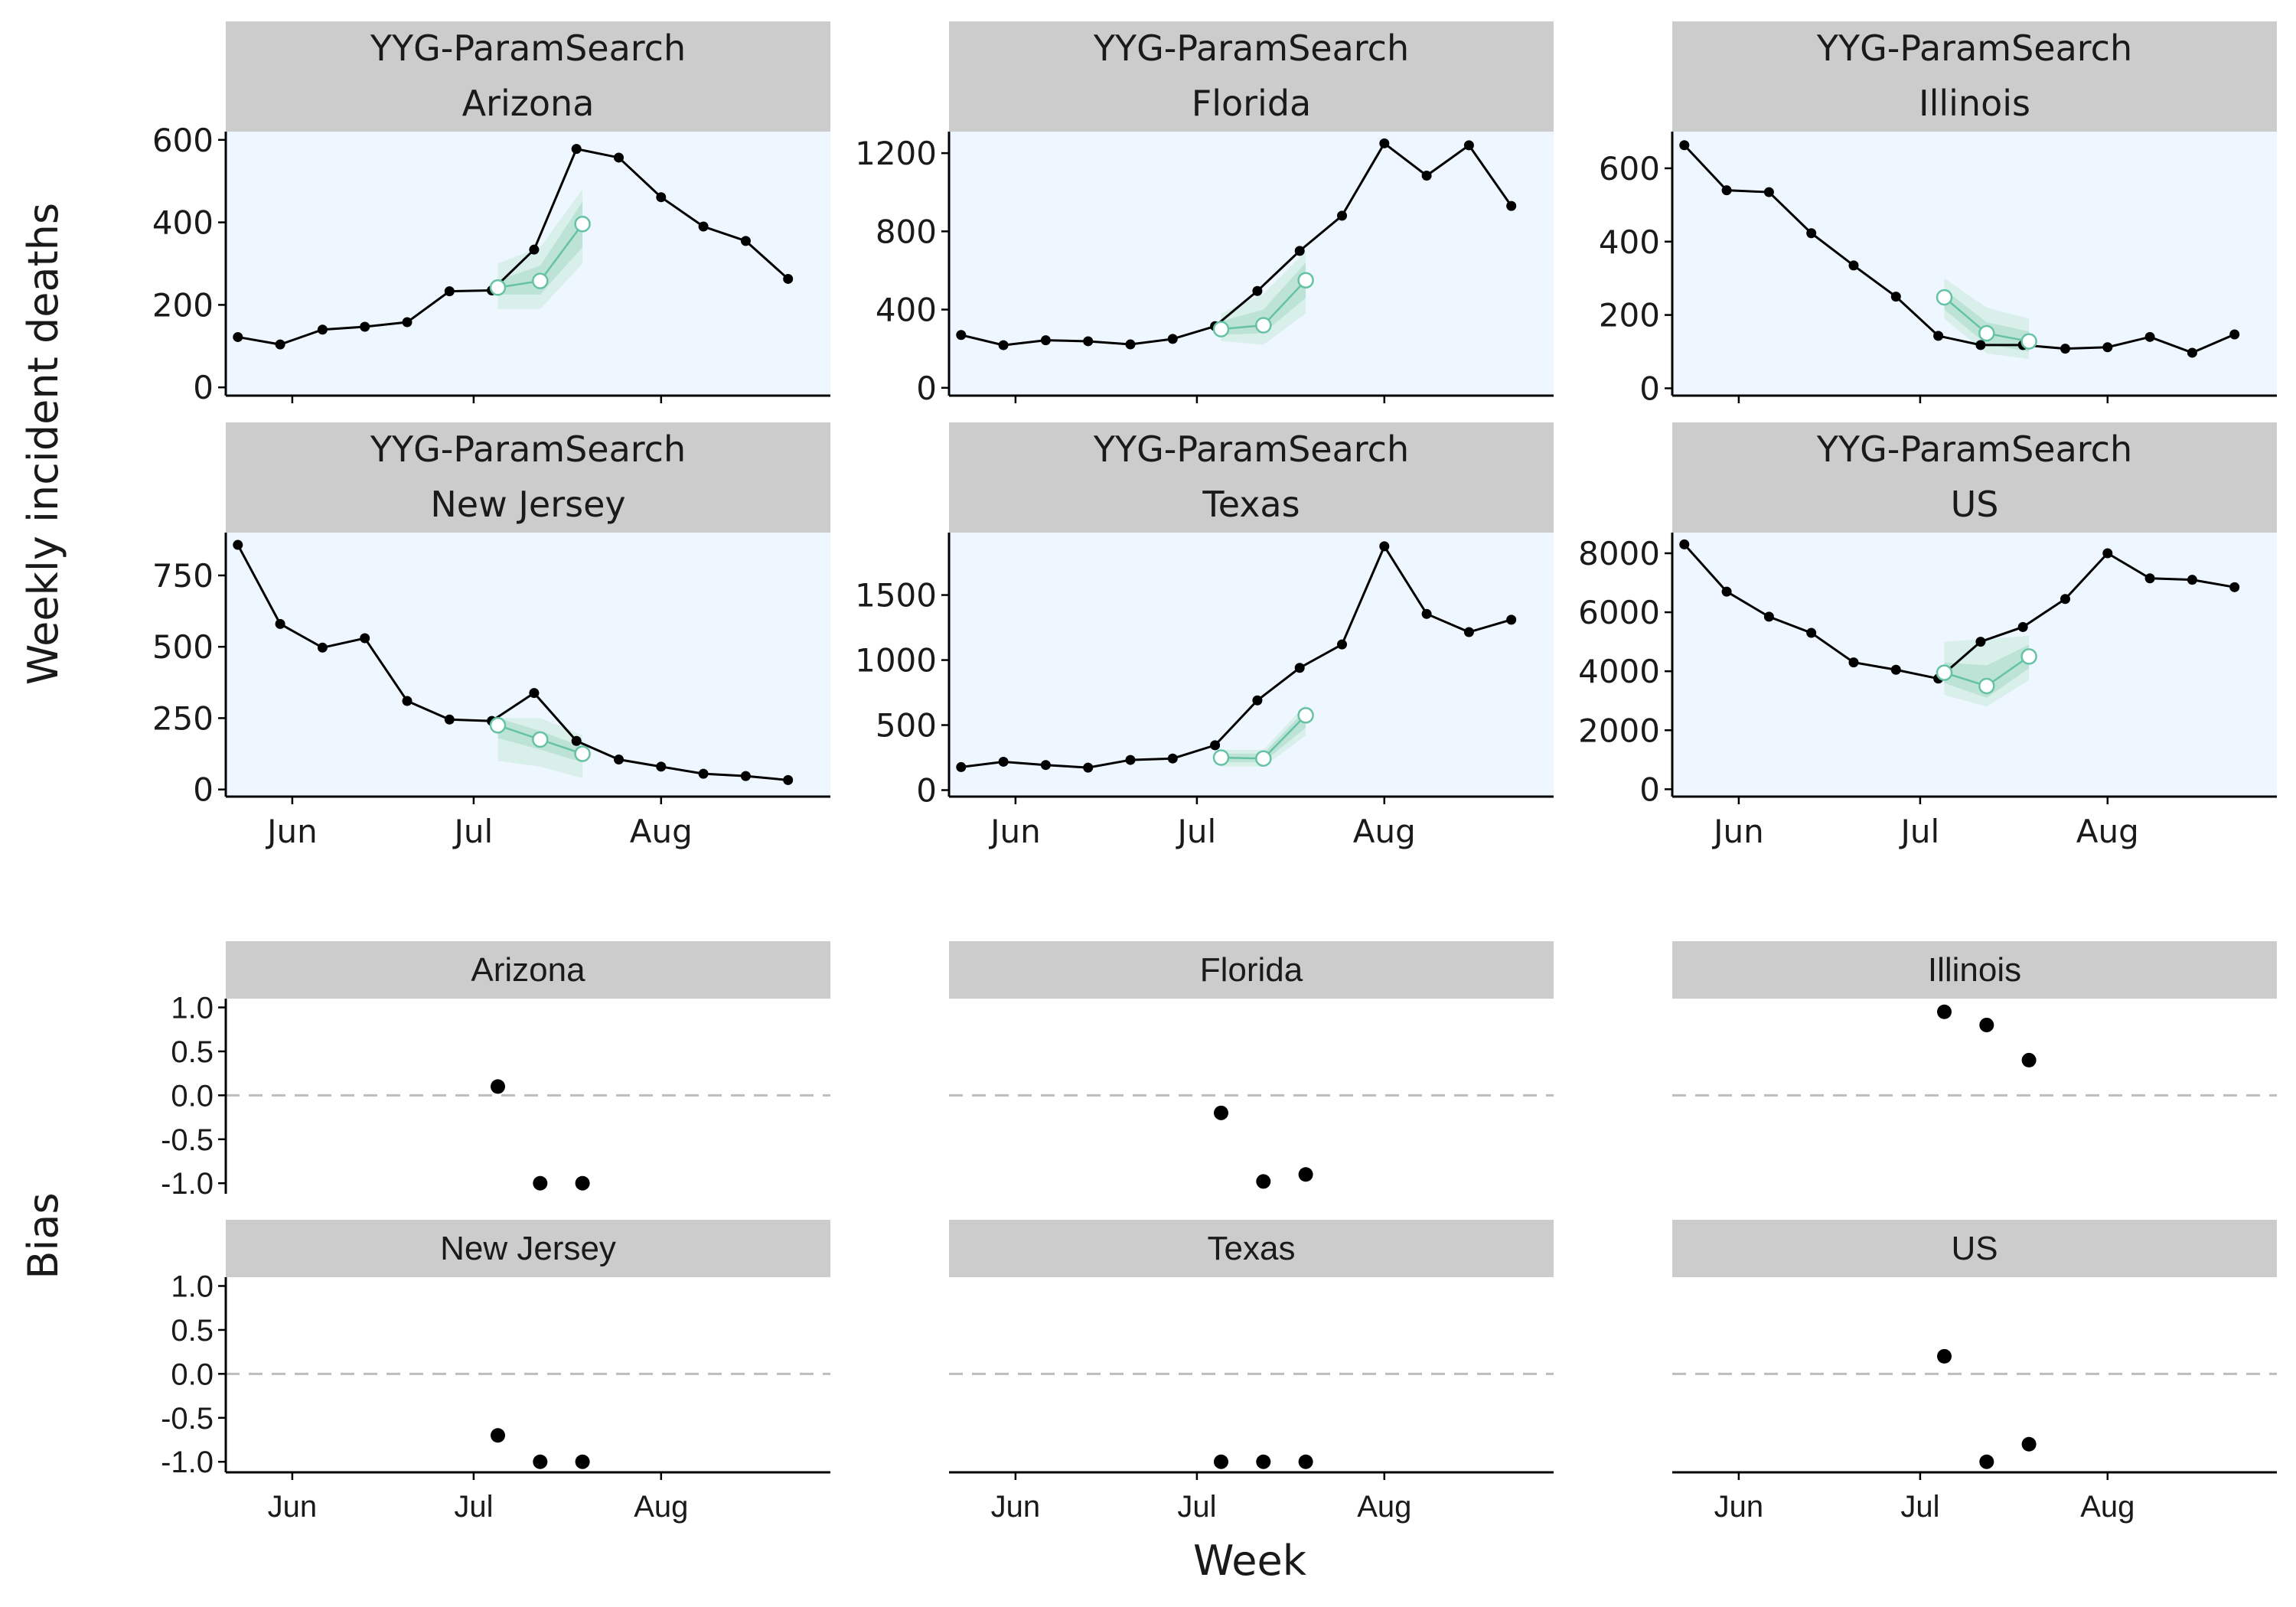 This screenshot has width=2296, height=1607. I want to click on plot-background, so click(1251, 264).